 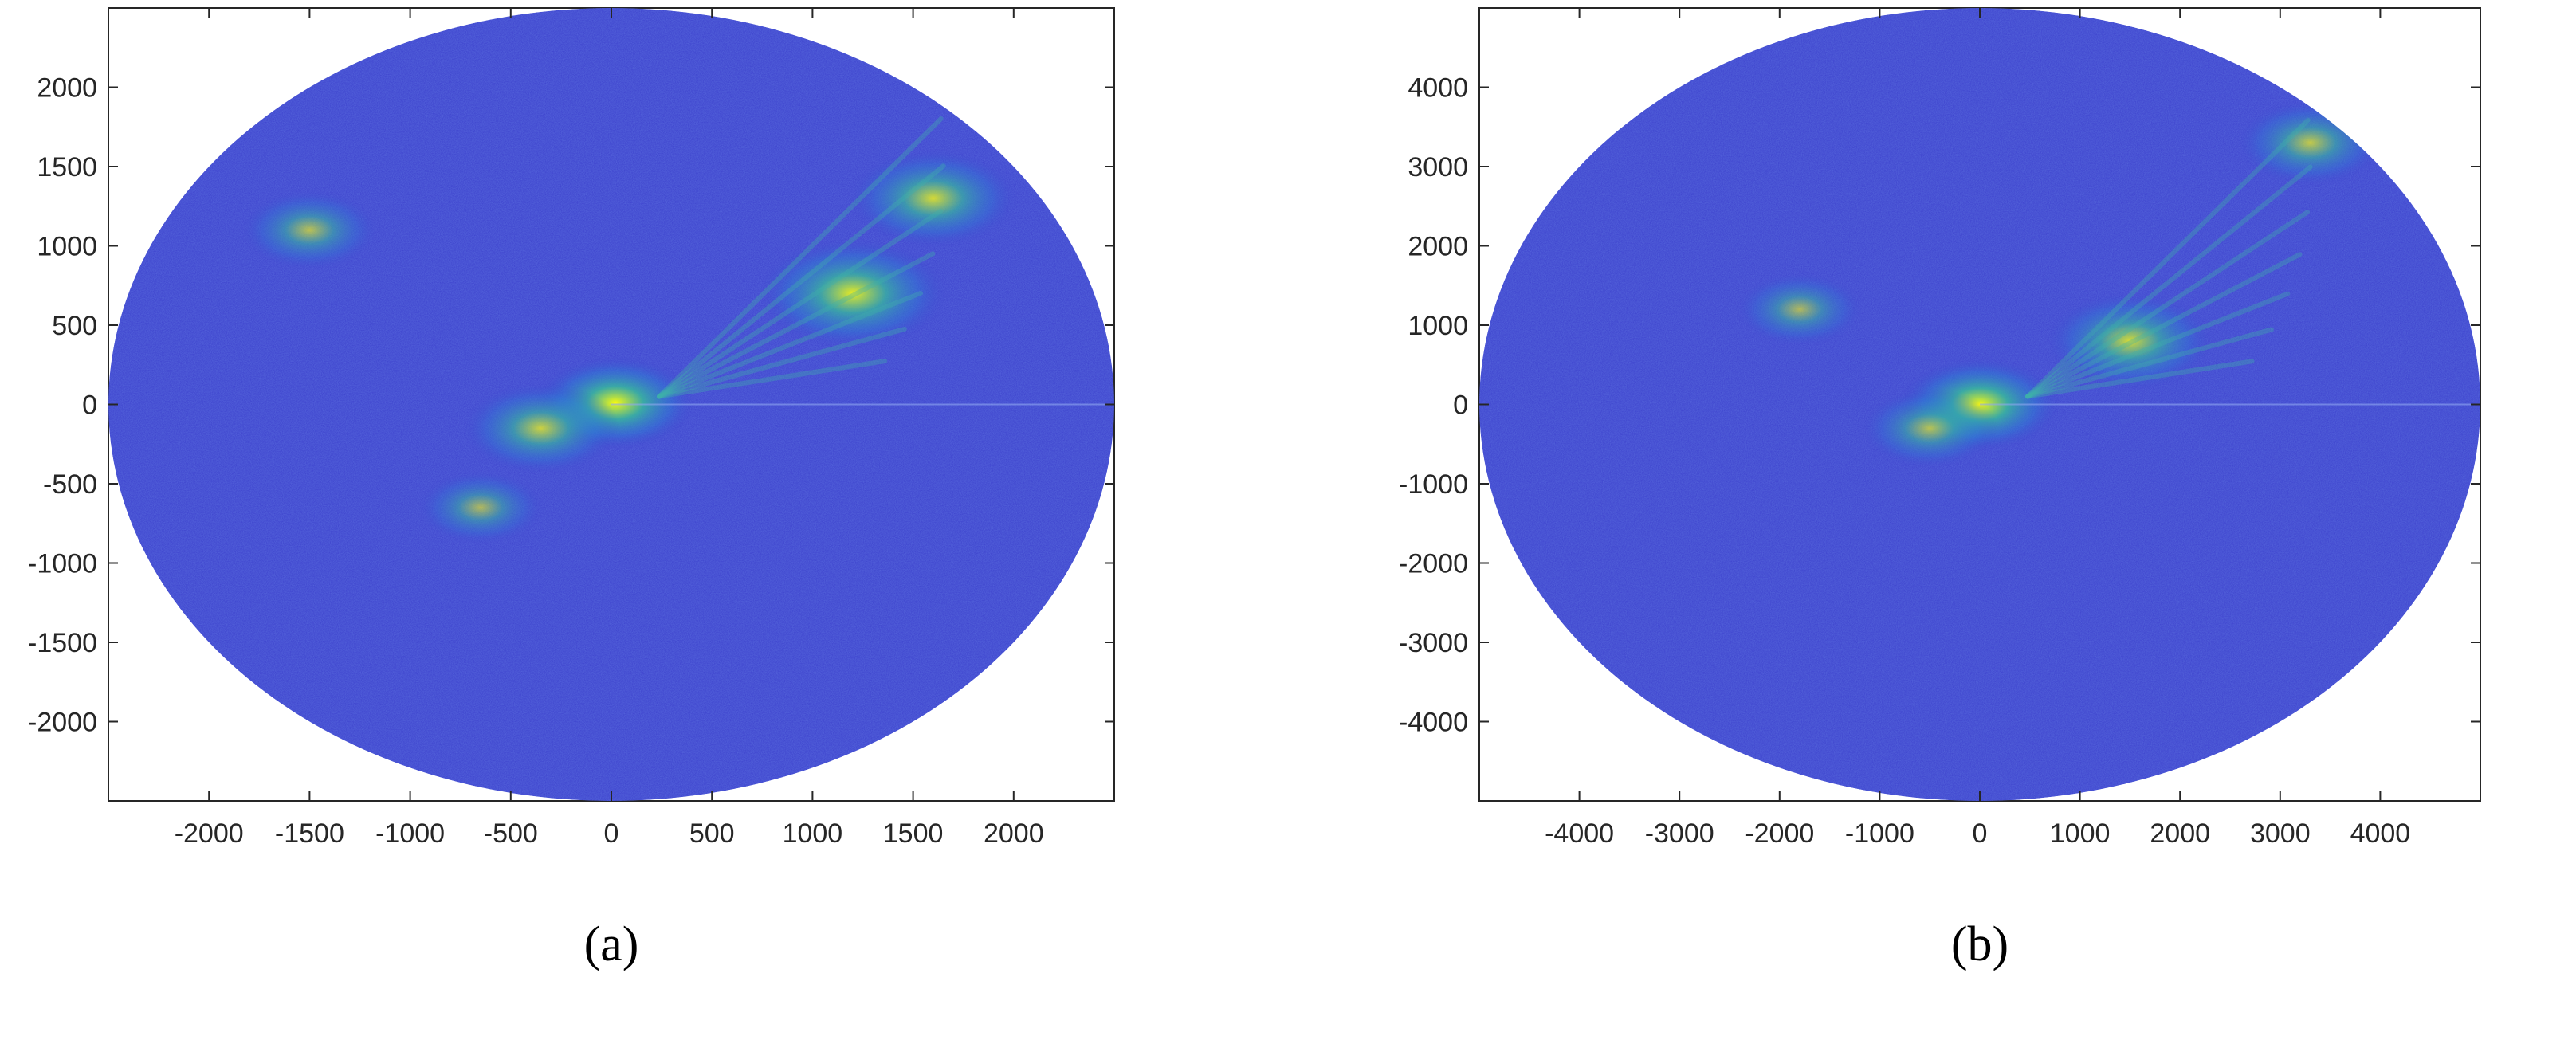 What do you see at coordinates (62, 643) in the screenshot?
I see `y-tick-label: -1500` at bounding box center [62, 643].